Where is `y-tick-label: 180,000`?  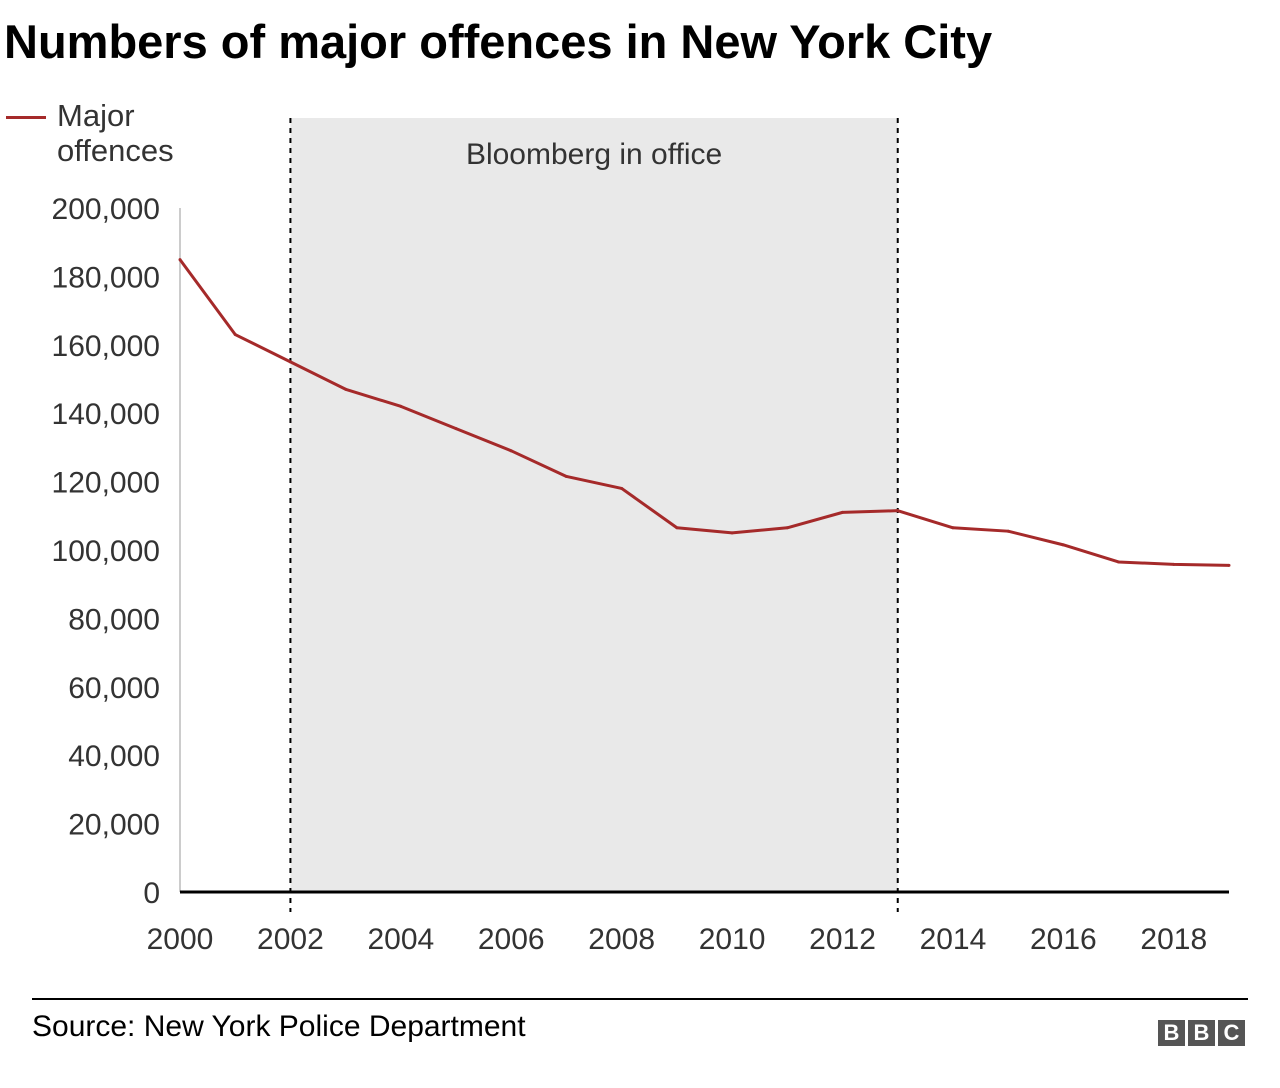 y-tick-label: 180,000 is located at coordinates (106, 277).